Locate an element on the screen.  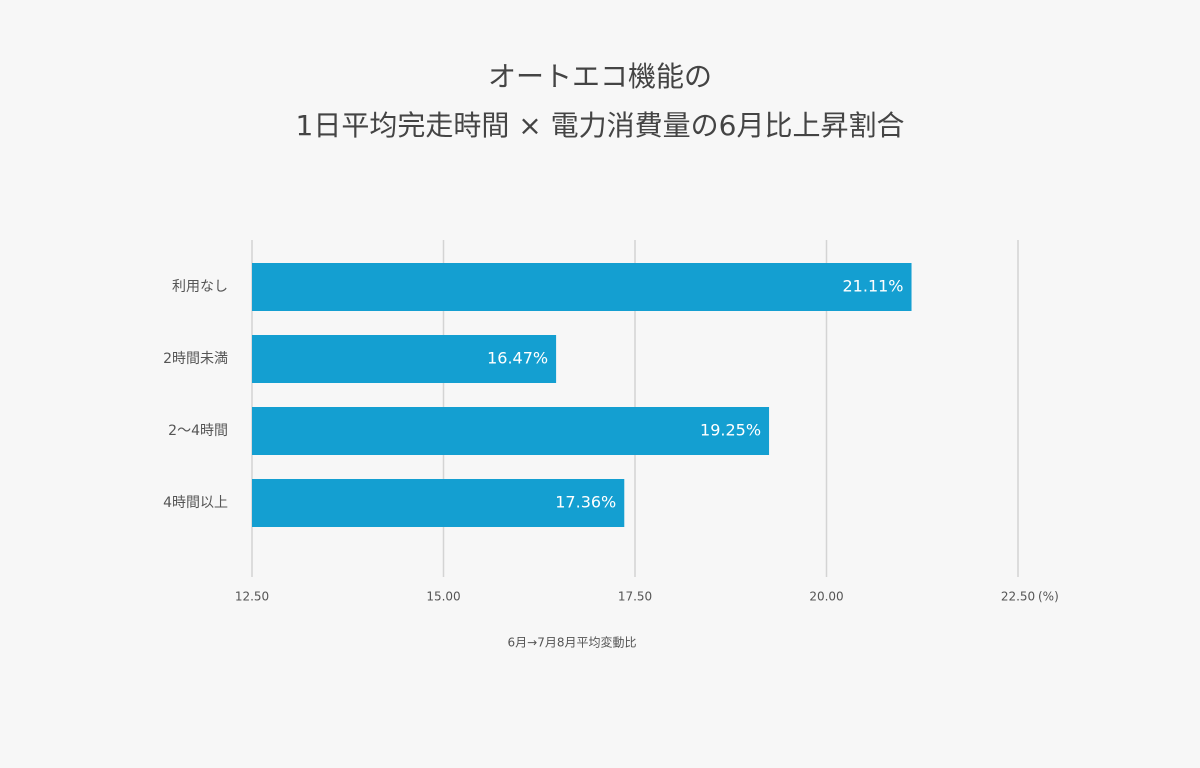
x-tick-label: 20.00 is located at coordinates (826, 597).